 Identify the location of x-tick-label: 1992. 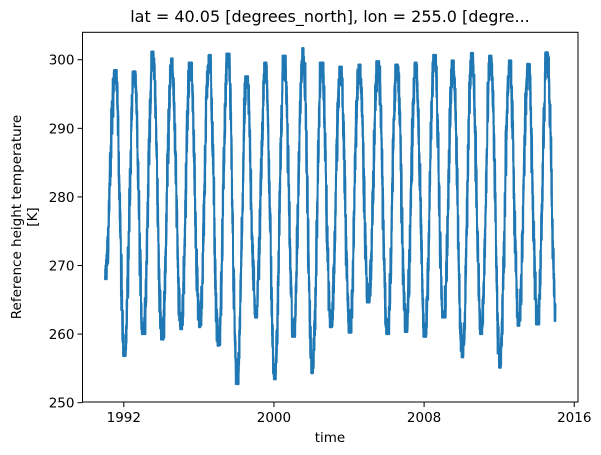
(124, 418).